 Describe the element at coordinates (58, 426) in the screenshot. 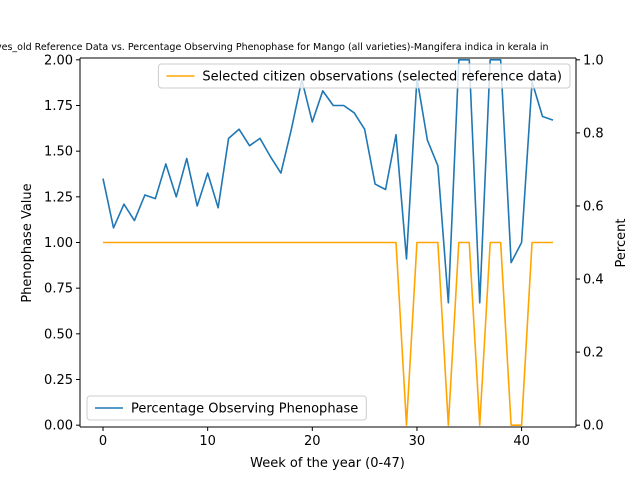

I see `y-left-tick-label: 0.00` at that location.